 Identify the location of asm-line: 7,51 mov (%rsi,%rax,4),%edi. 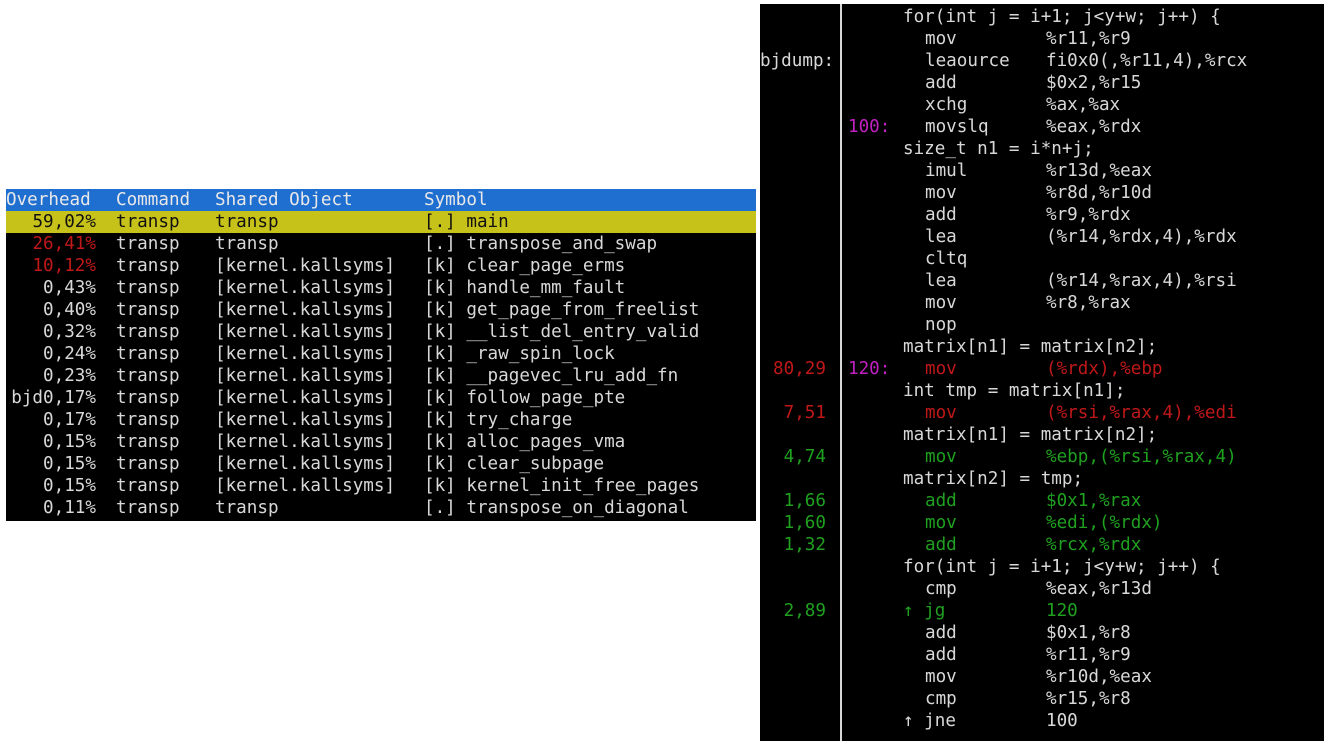
(1042, 413).